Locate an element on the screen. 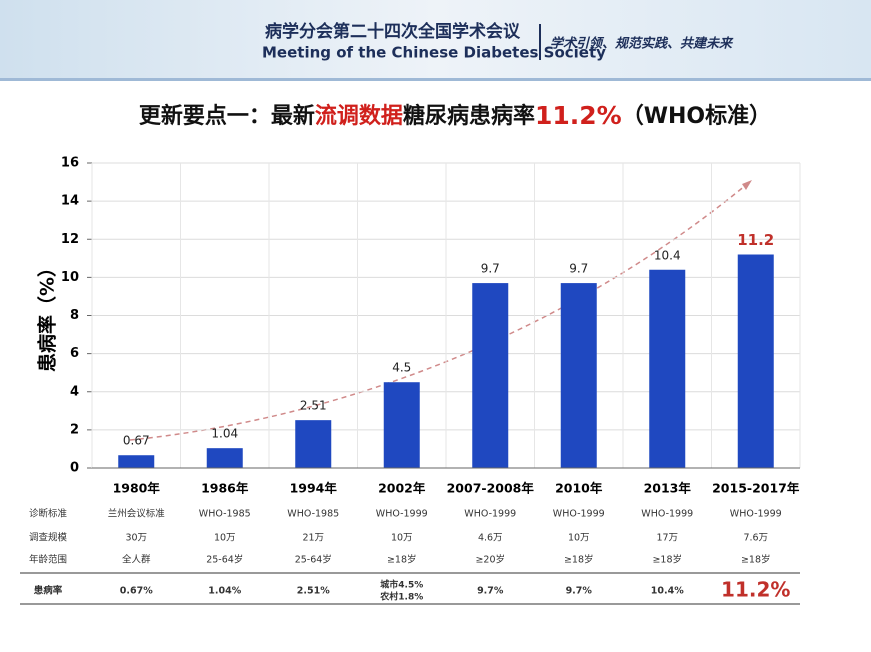  table-cell: 30万 is located at coordinates (136, 538).